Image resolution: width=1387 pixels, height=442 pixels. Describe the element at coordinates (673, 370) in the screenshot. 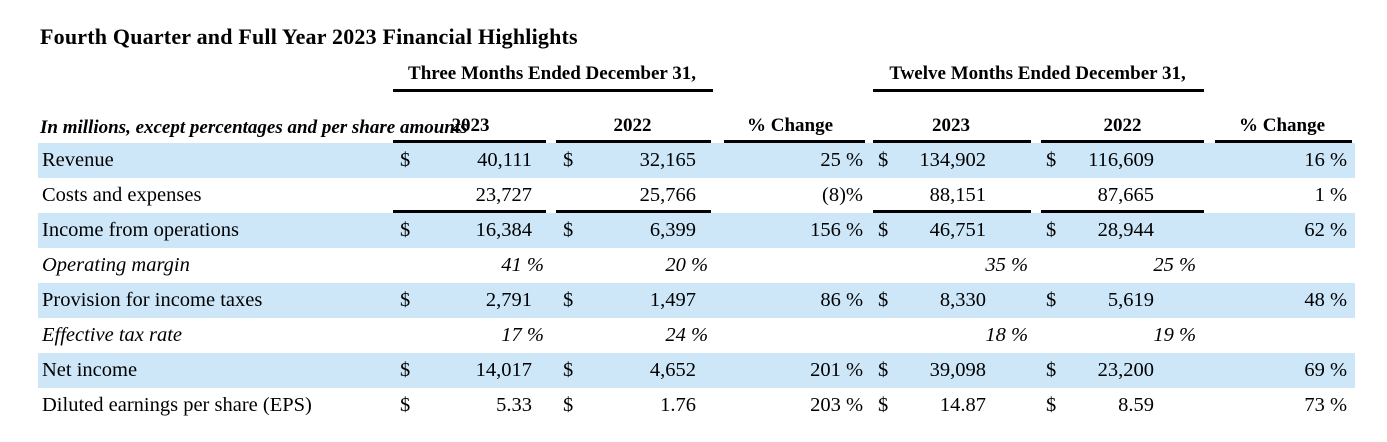

I see `cell-value: 4,652` at that location.